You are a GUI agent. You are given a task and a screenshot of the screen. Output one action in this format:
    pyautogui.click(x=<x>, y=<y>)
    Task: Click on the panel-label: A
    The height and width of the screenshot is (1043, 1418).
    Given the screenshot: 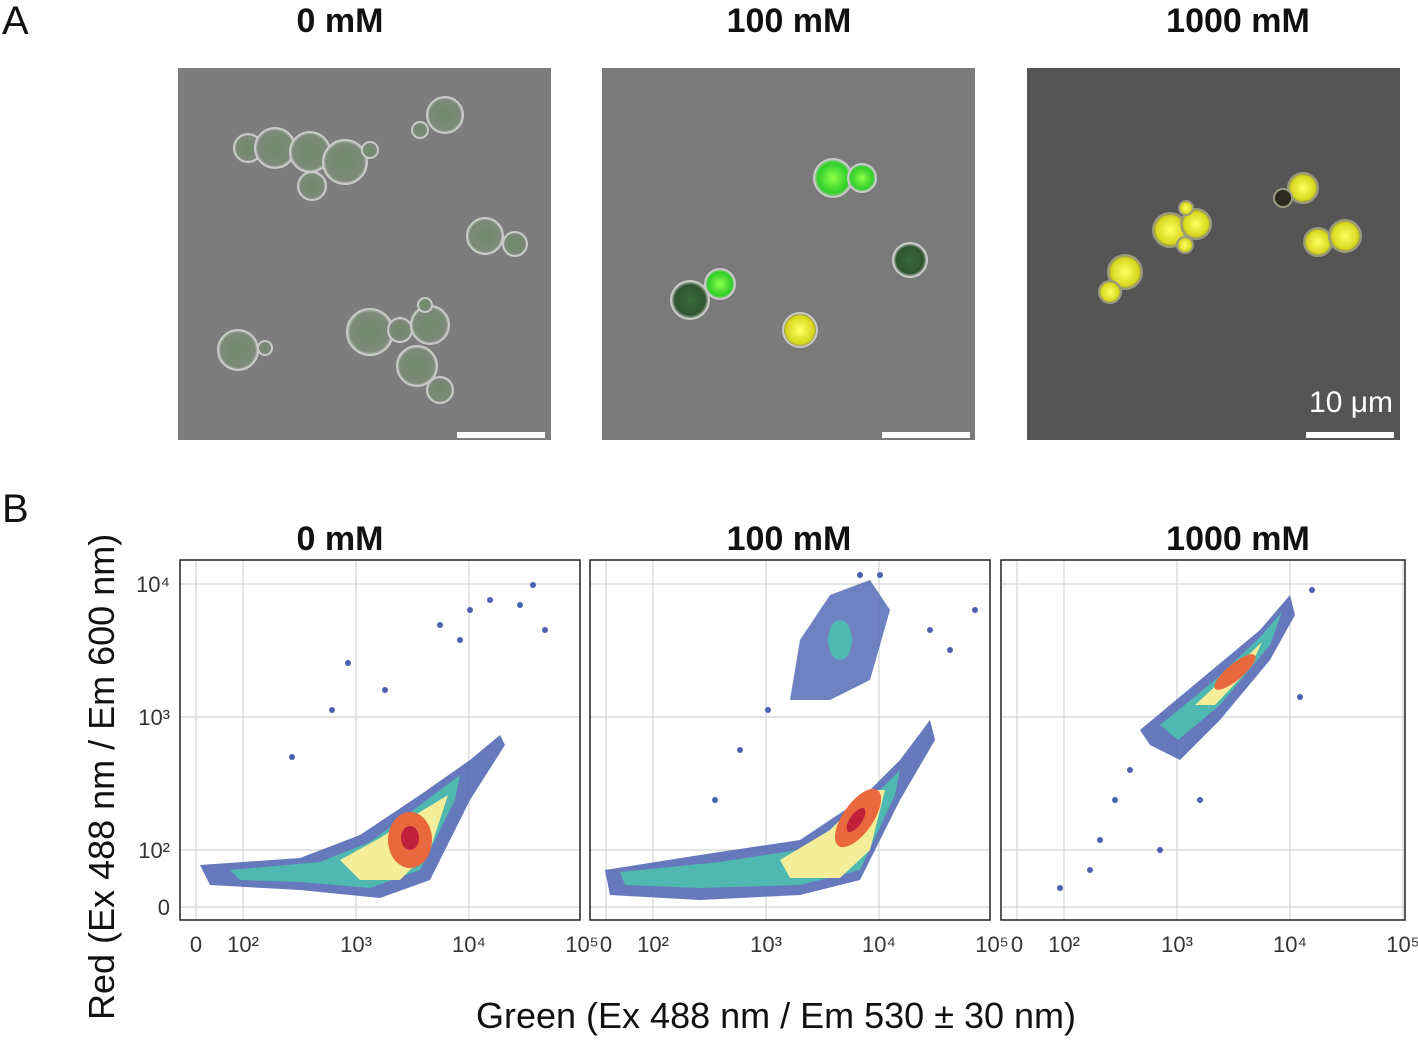 What is the action you would take?
    pyautogui.click(x=15, y=21)
    